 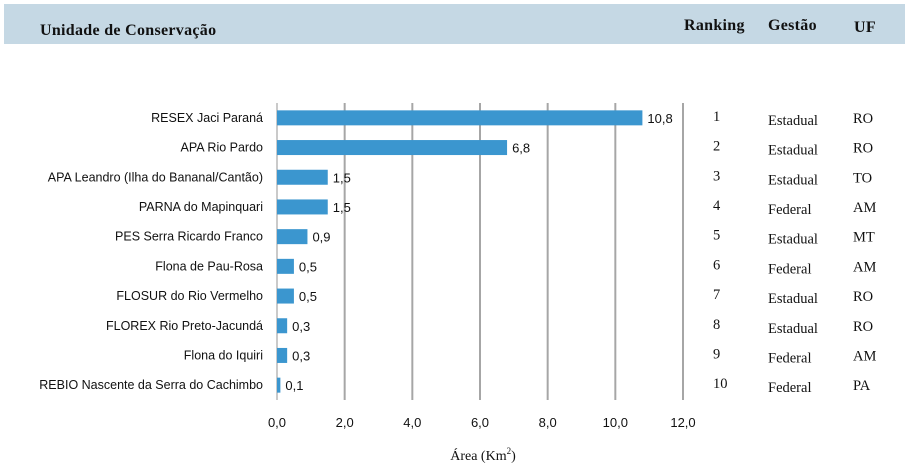 I want to click on x-tick-label: 10,0, so click(x=615, y=422).